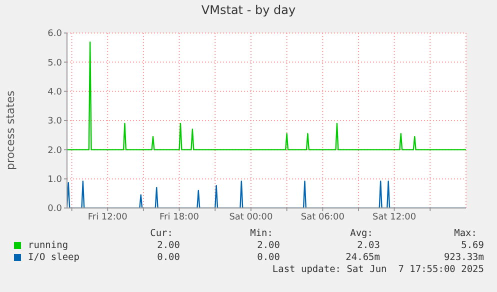 The image size is (497, 292). I want to click on y-tick-label: 3.0, so click(55, 121).